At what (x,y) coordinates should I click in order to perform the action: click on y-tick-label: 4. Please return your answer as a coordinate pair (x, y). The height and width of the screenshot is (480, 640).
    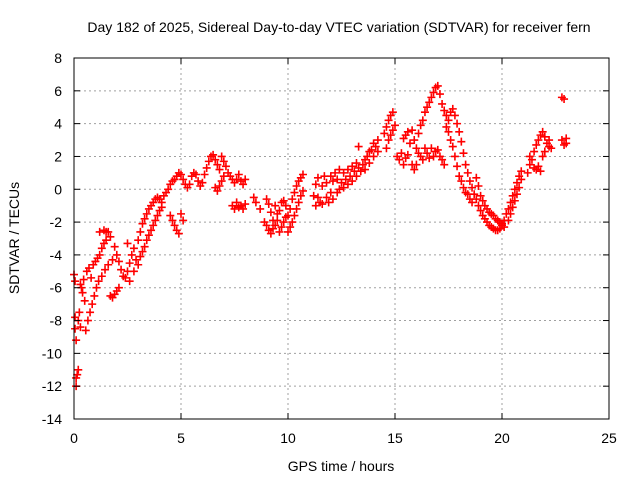
    Looking at the image, I should click on (58, 124).